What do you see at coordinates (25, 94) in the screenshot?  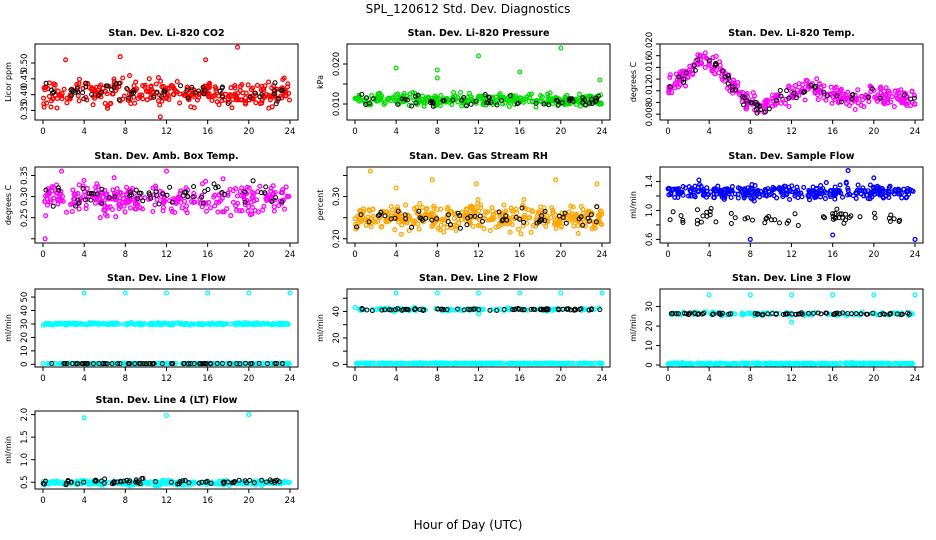 I see `y-tick-label: 0.40` at bounding box center [25, 94].